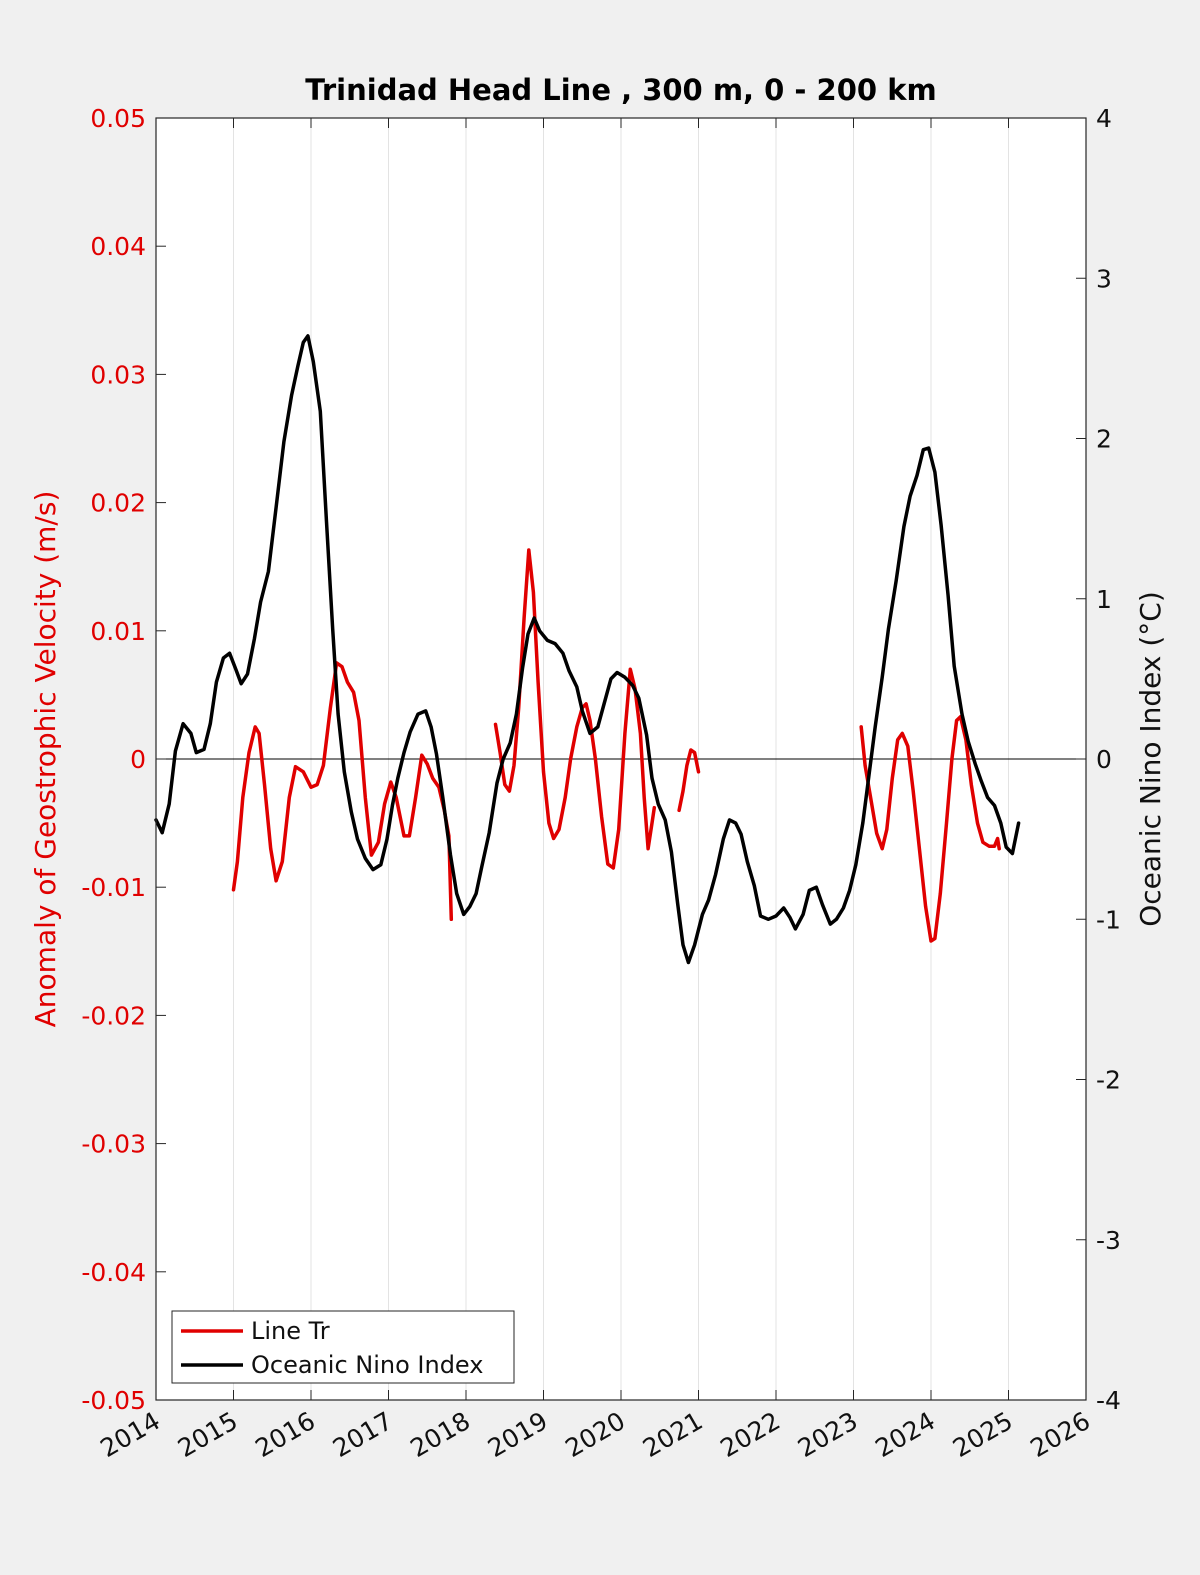 The height and width of the screenshot is (1575, 1200). I want to click on y-left-tick-label: 0.05, so click(118, 118).